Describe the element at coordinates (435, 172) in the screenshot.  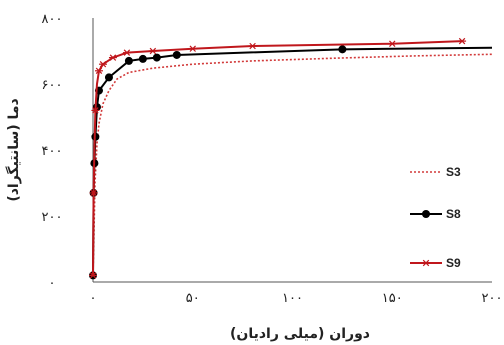
I see `legend-entry-s3: S3` at that location.